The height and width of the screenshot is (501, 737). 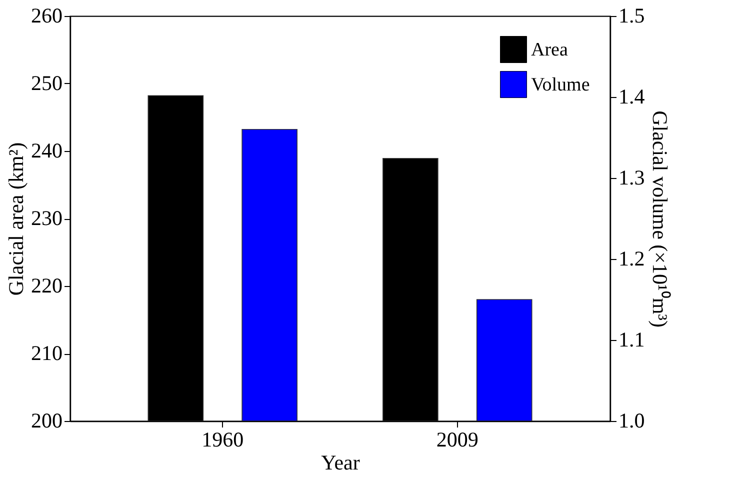 What do you see at coordinates (46, 420) in the screenshot?
I see `y-tick-label: 200` at bounding box center [46, 420].